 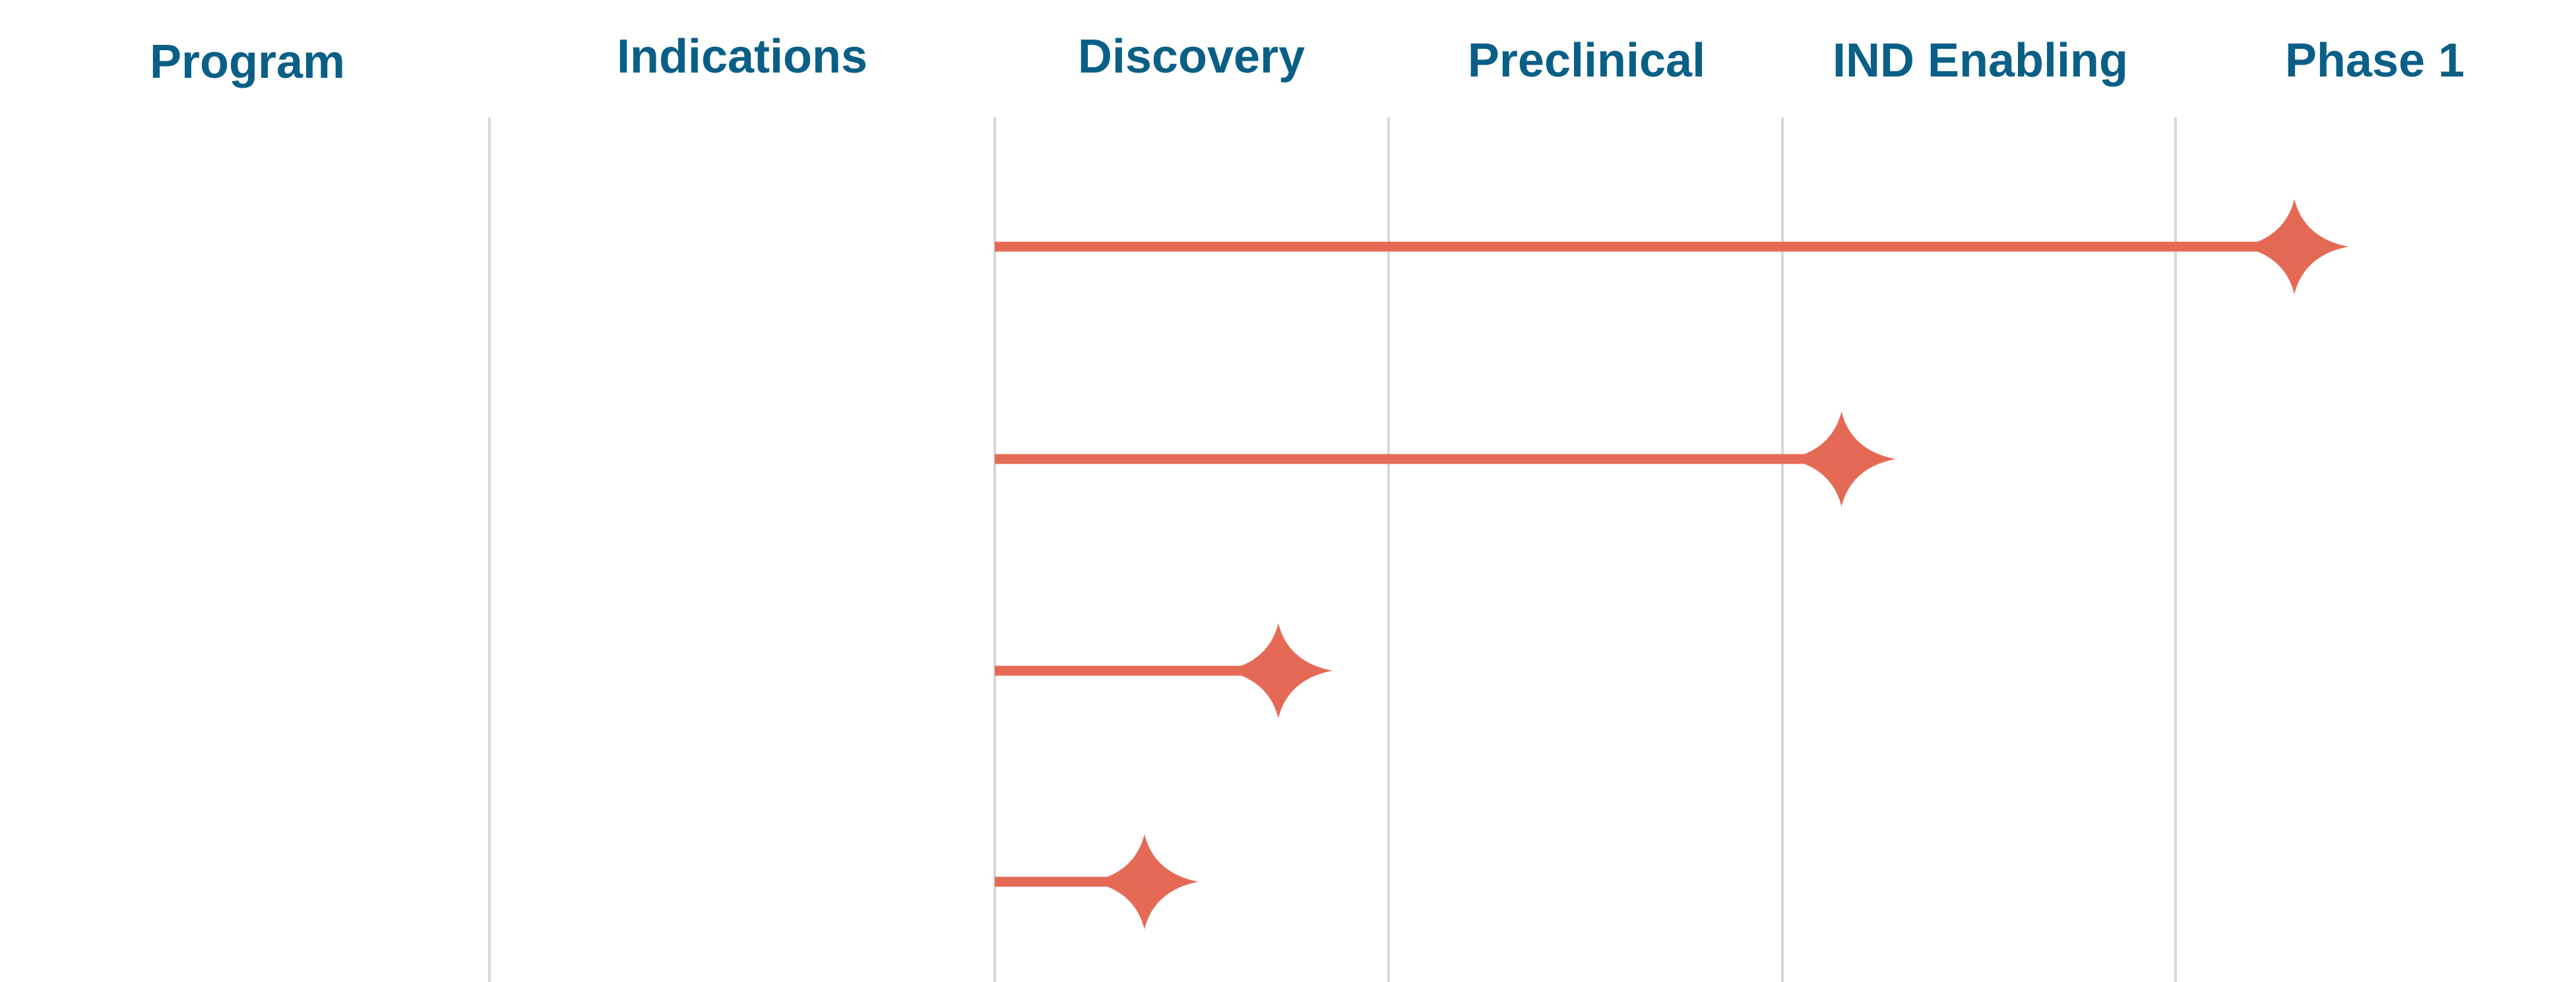 I want to click on header-indications: Indications, so click(x=742, y=56).